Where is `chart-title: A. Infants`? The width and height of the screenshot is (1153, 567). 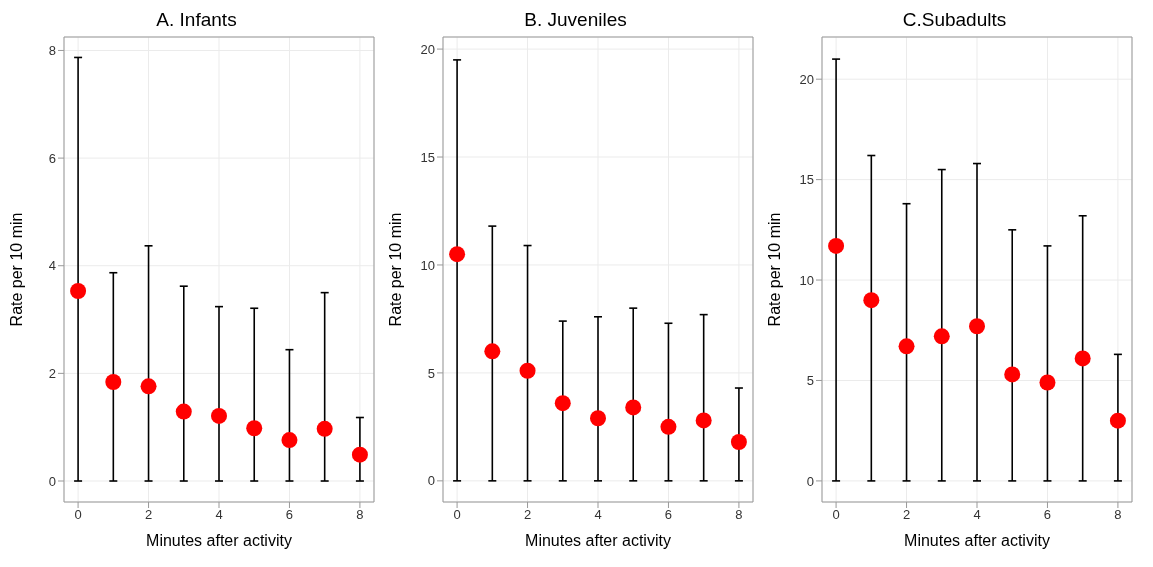
chart-title: A. Infants is located at coordinates (196, 20).